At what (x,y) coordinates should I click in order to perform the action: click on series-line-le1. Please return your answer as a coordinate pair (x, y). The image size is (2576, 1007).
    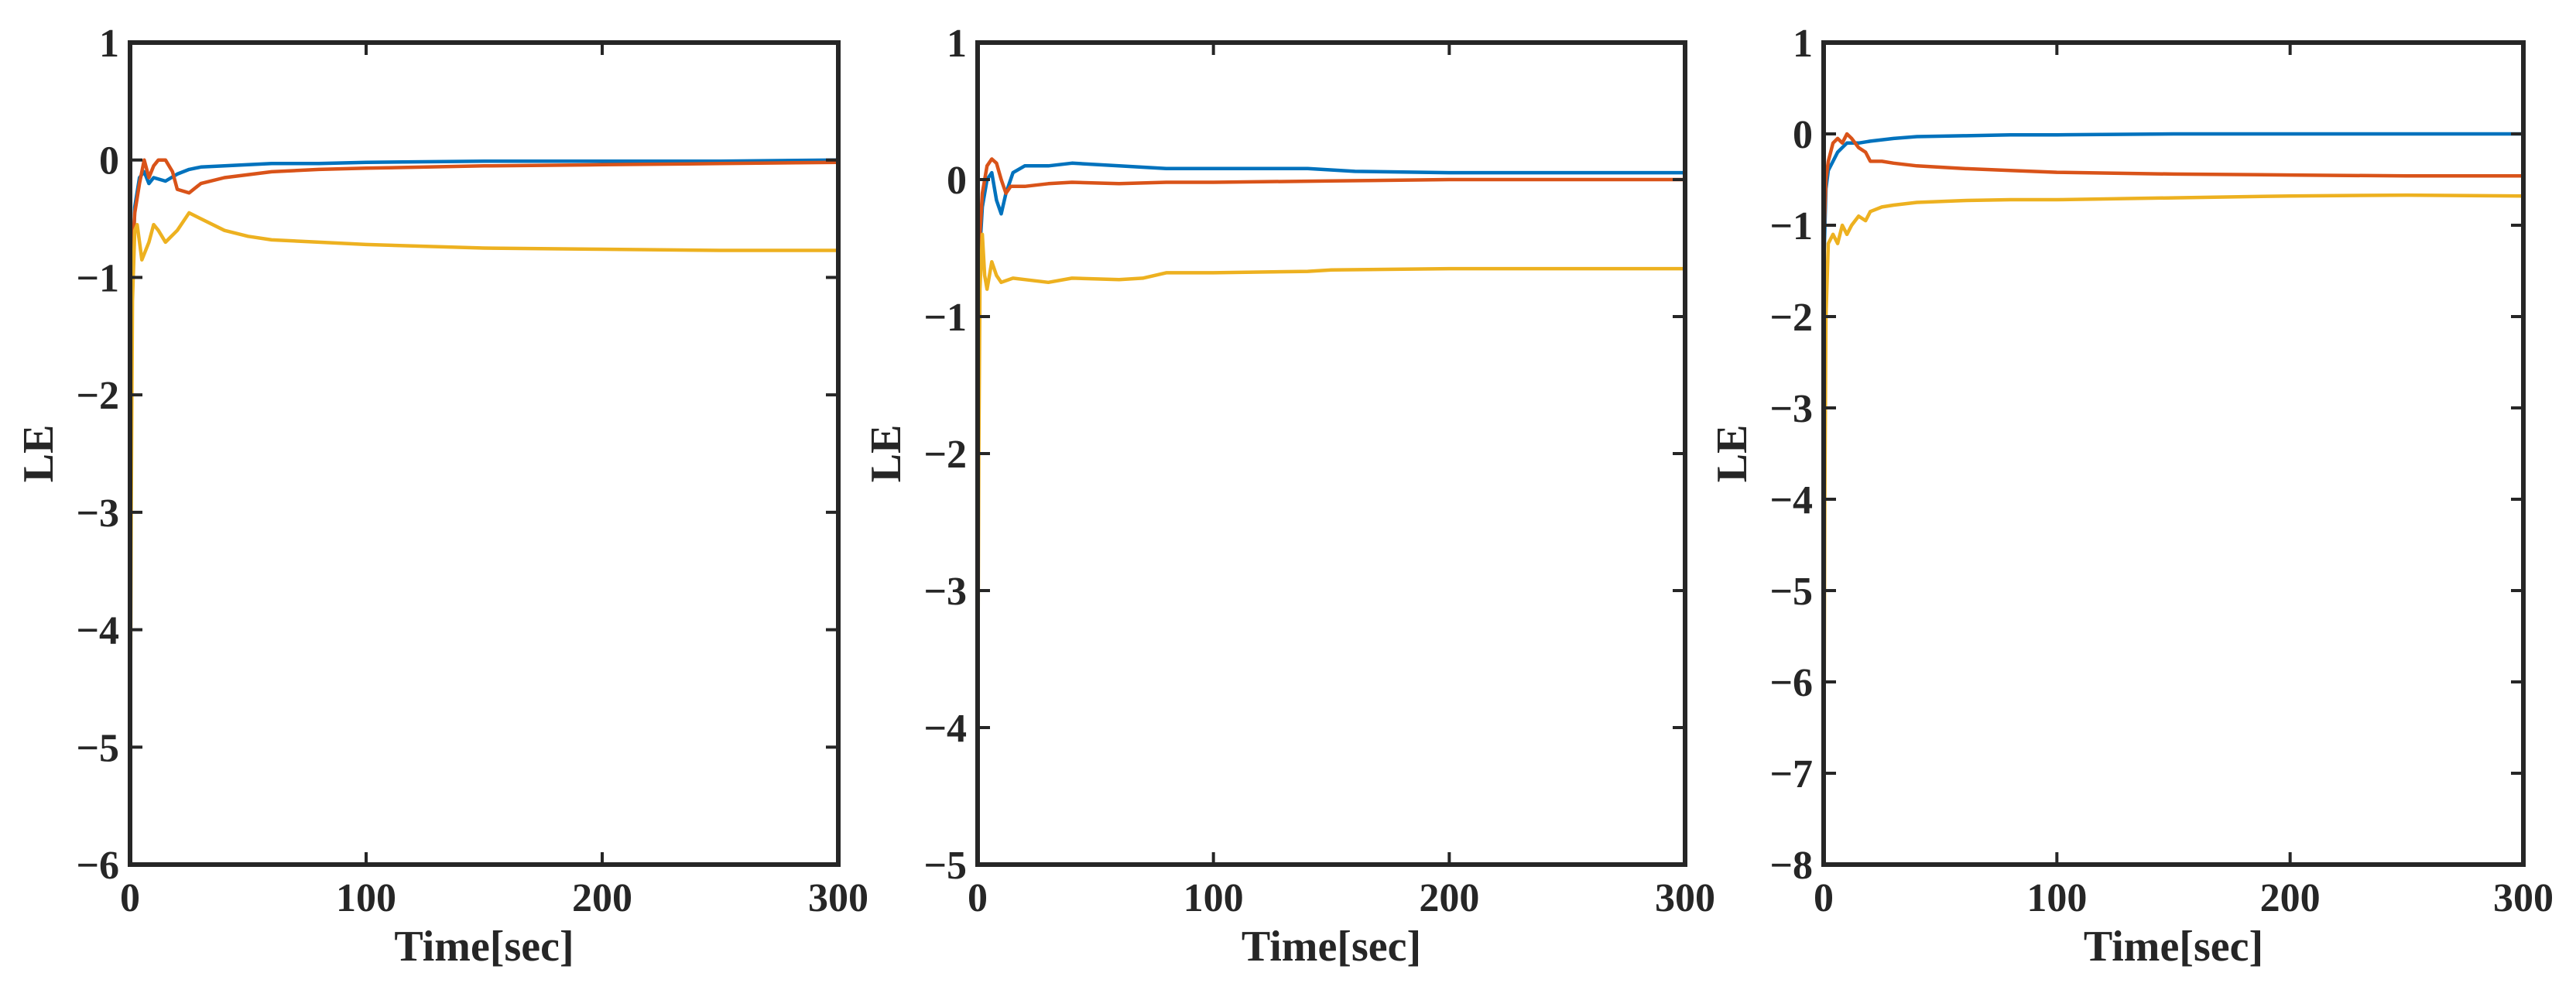
    Looking at the image, I should click on (2173, 203).